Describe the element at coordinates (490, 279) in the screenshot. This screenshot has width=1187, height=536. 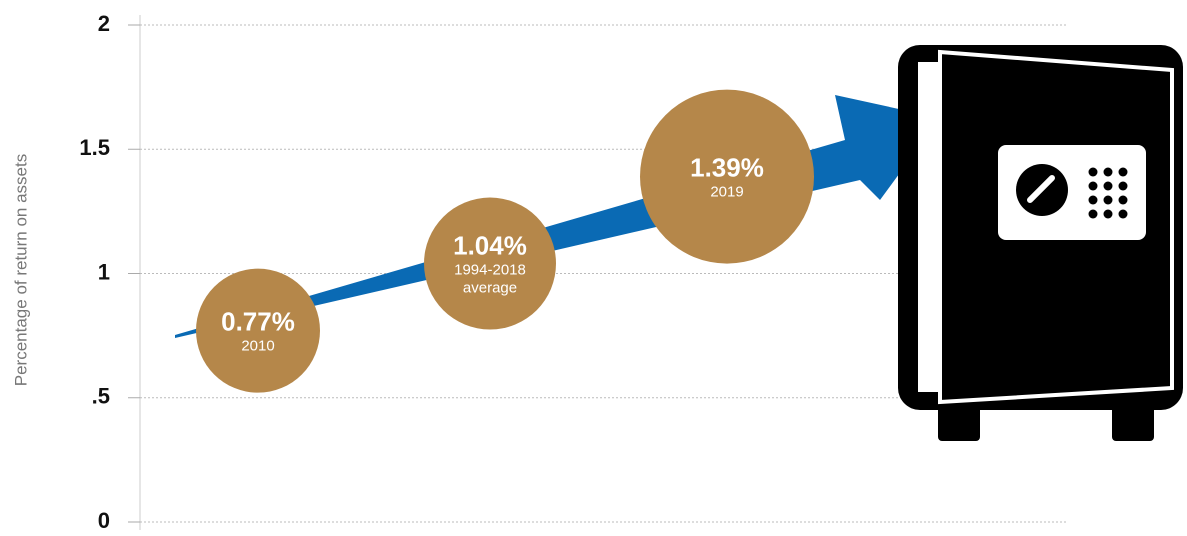
I see `category-label: 1994-2018 average` at that location.